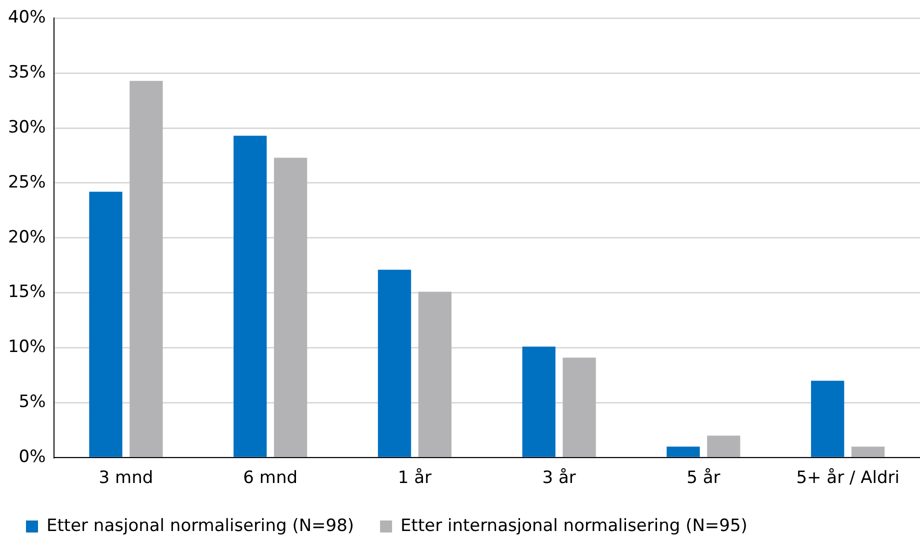 This screenshot has width=920, height=545. Describe the element at coordinates (200, 526) in the screenshot. I see `legend-label: Etter nasjonal normalisering (N=98)` at that location.